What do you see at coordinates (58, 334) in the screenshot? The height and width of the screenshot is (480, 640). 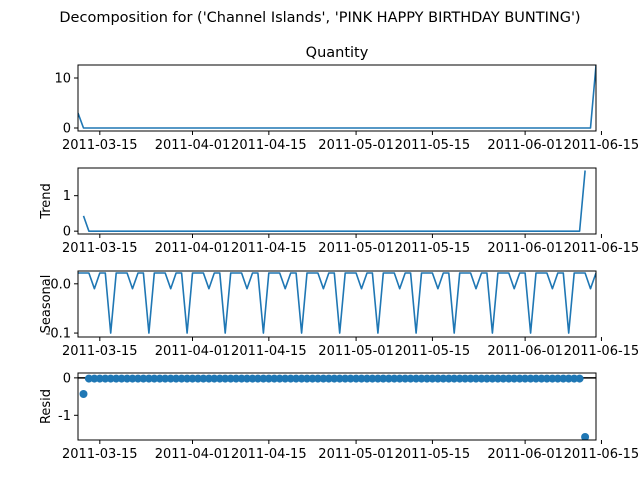 I see `y-tick-label: -0.1` at bounding box center [58, 334].